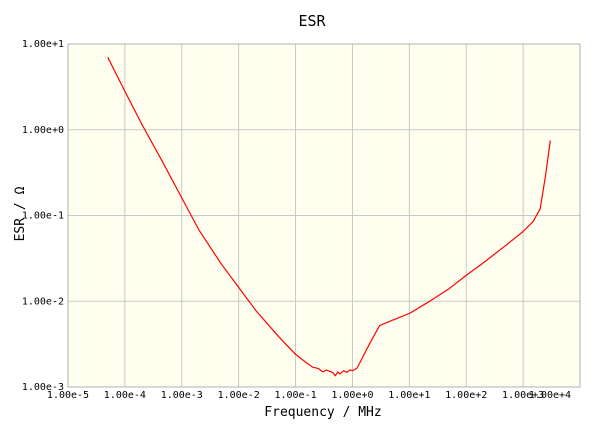 This screenshot has width=599, height=425. I want to click on x-tick-label-6: 1.00e+1, so click(409, 395).